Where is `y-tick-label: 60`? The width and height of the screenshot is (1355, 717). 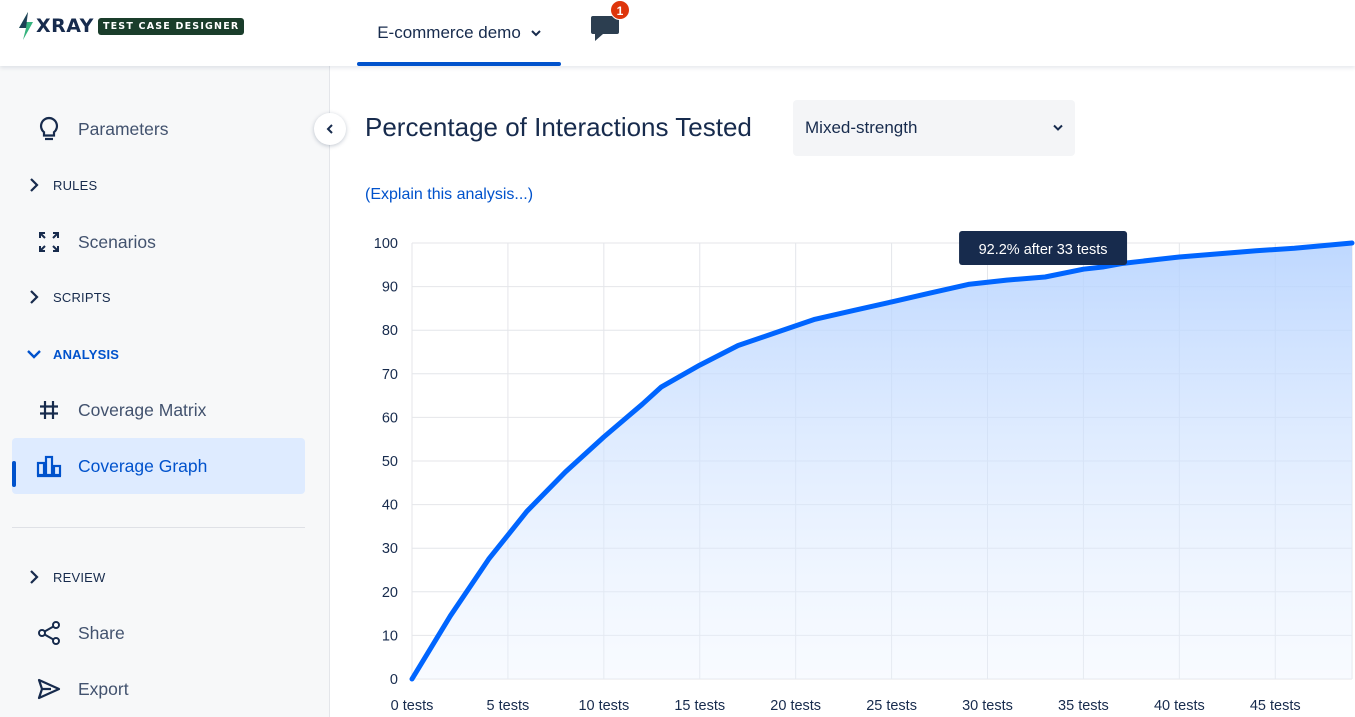 y-tick-label: 60 is located at coordinates (390, 418).